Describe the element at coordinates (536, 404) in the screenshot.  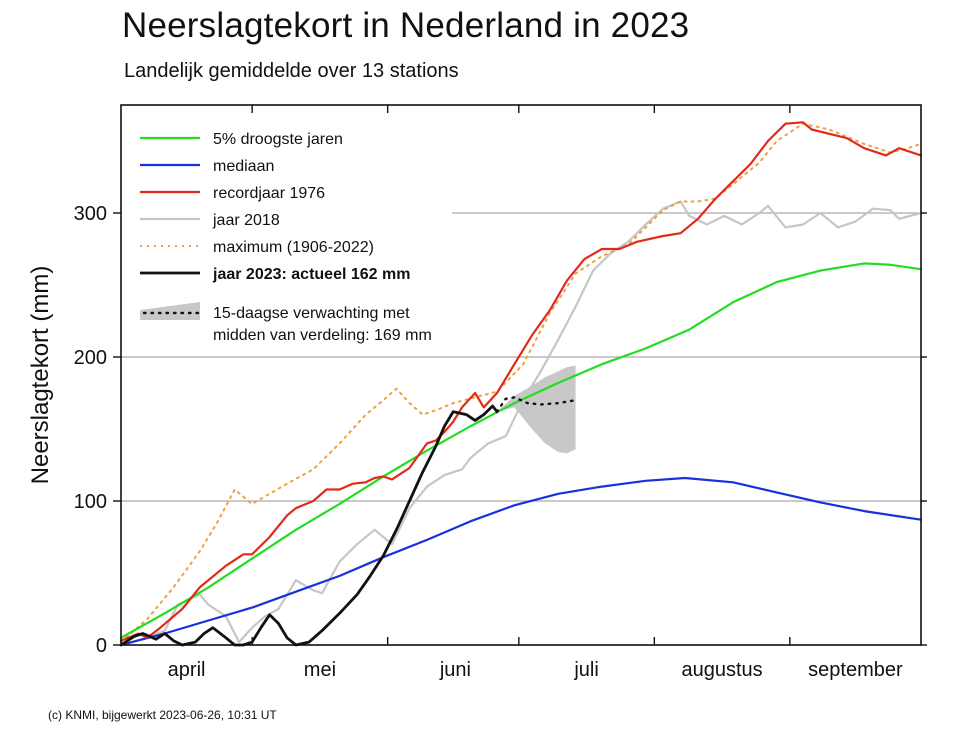
I see `forecast-median-line` at that location.